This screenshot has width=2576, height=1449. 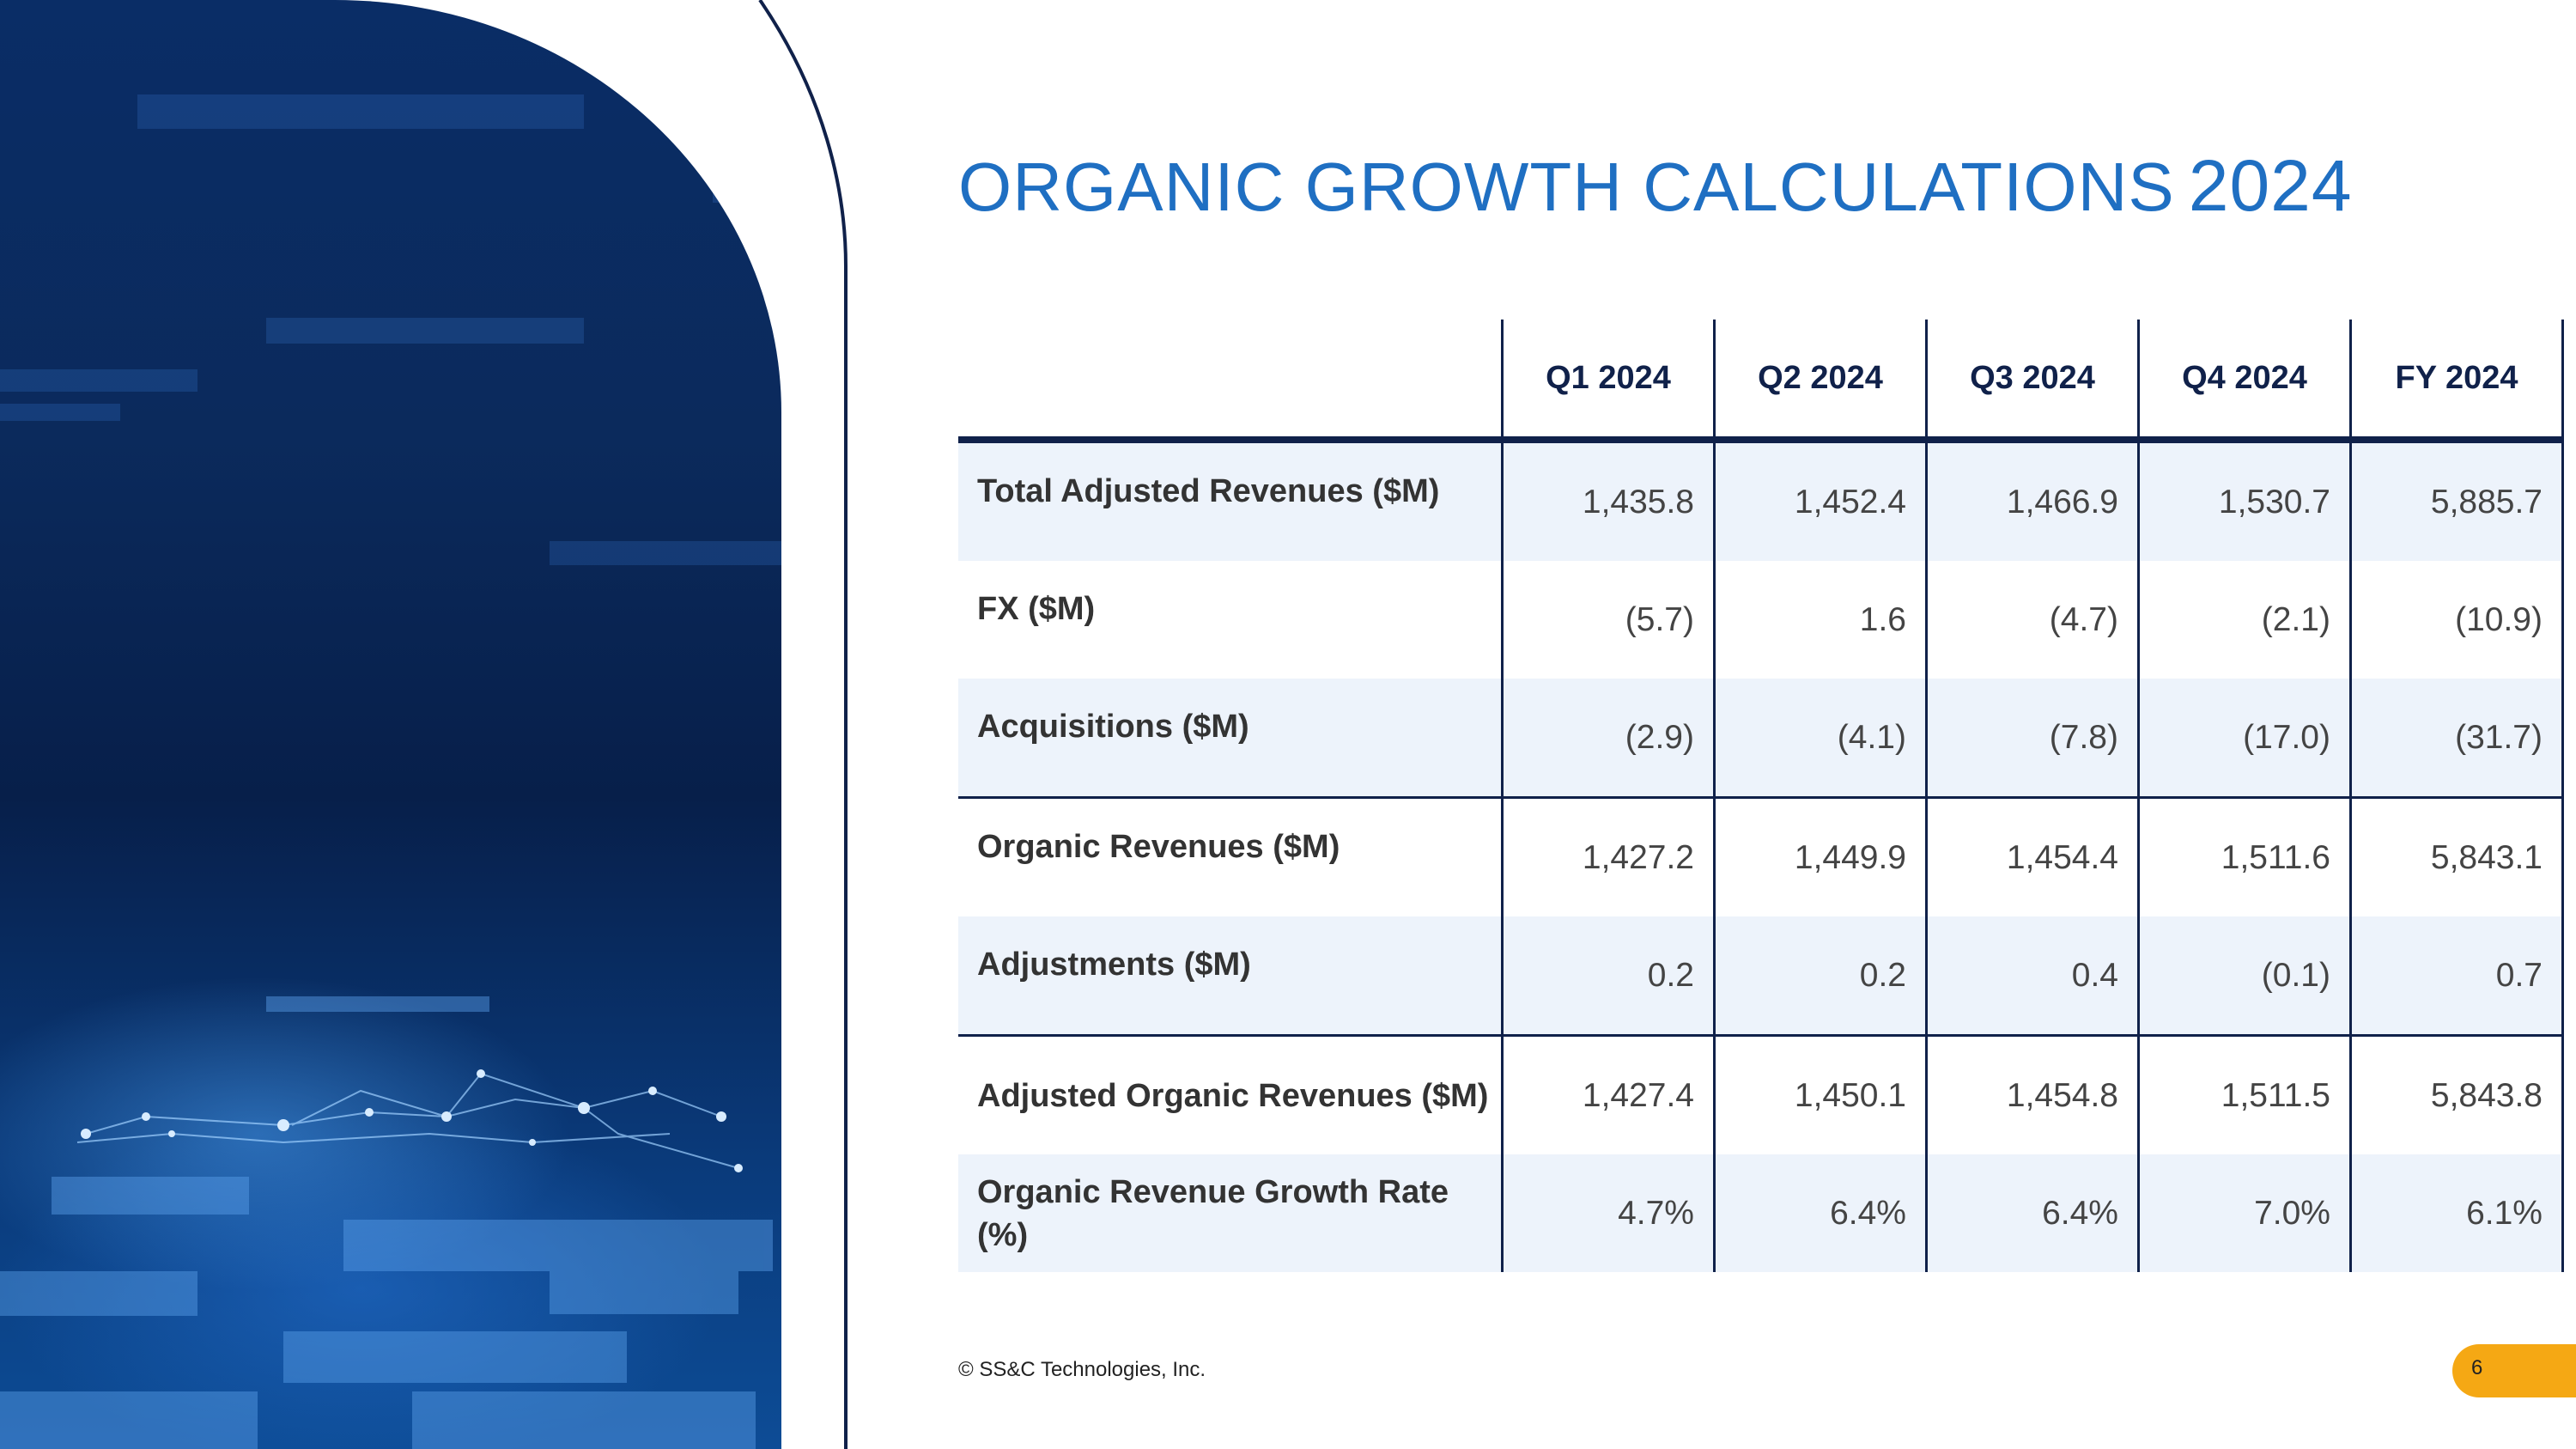 I want to click on table-cell: 1,466.9, so click(x=2032, y=500).